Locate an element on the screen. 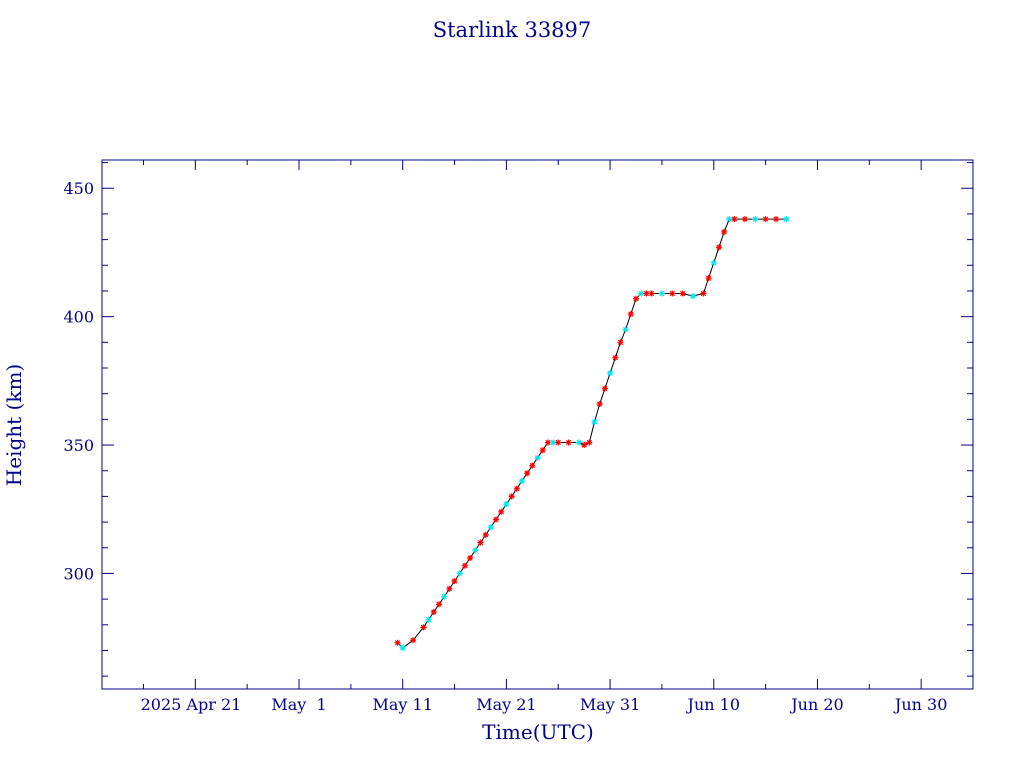  chart-title: Starlink 33897 is located at coordinates (512, 30).